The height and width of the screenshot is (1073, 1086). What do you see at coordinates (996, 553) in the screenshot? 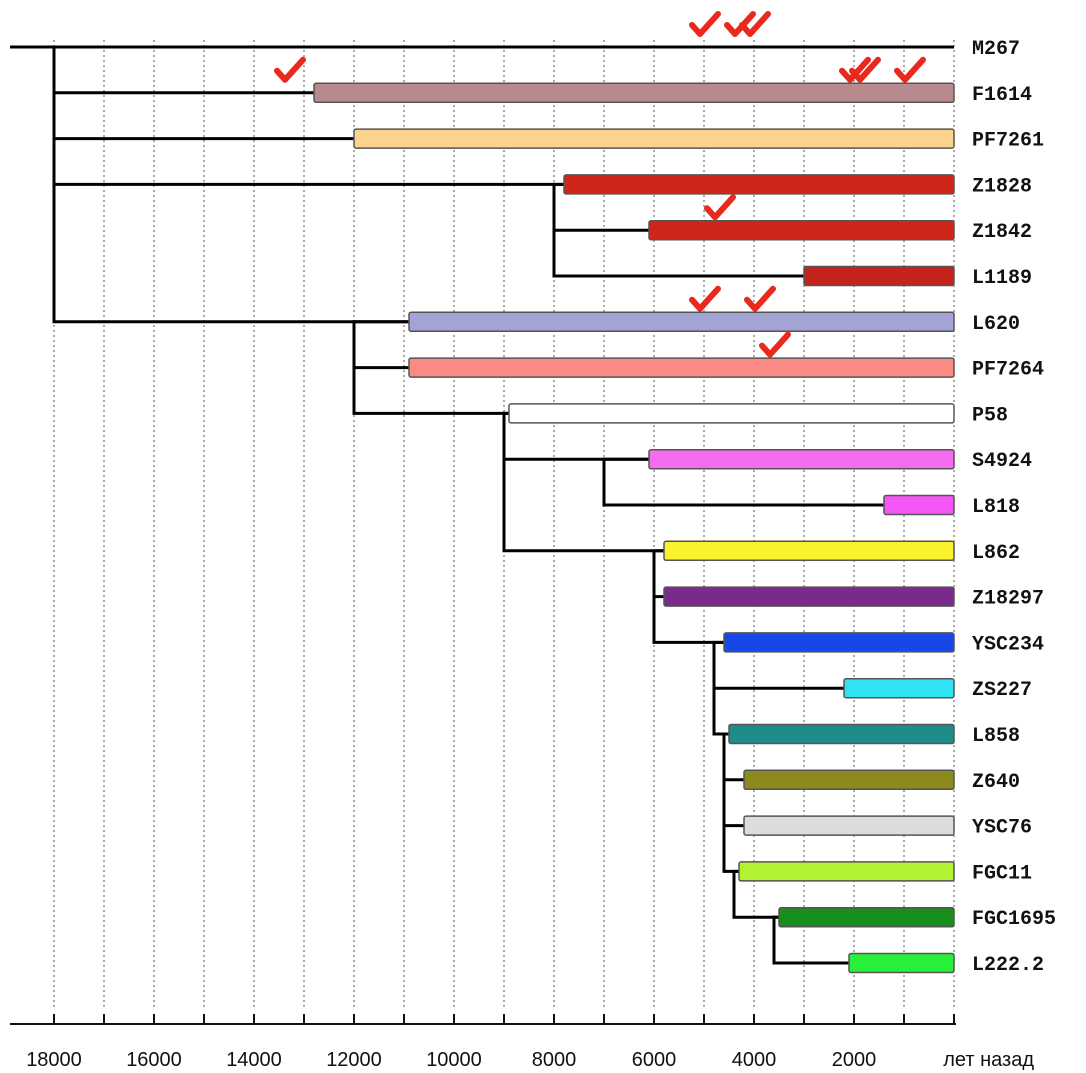
I see `haplogroup-label: L862` at bounding box center [996, 553].